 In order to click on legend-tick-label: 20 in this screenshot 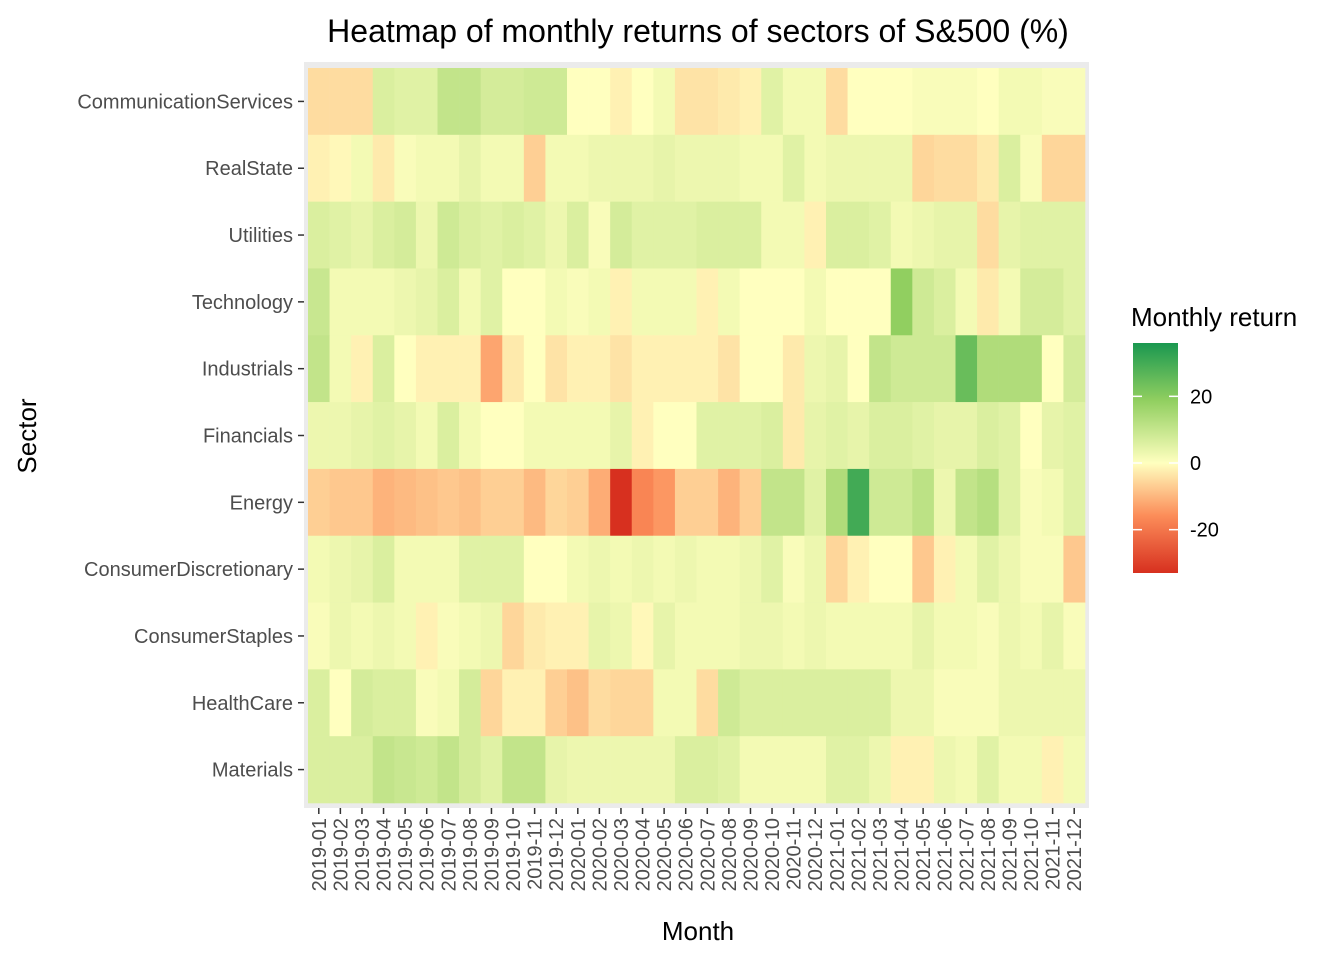, I will do `click(1201, 397)`.